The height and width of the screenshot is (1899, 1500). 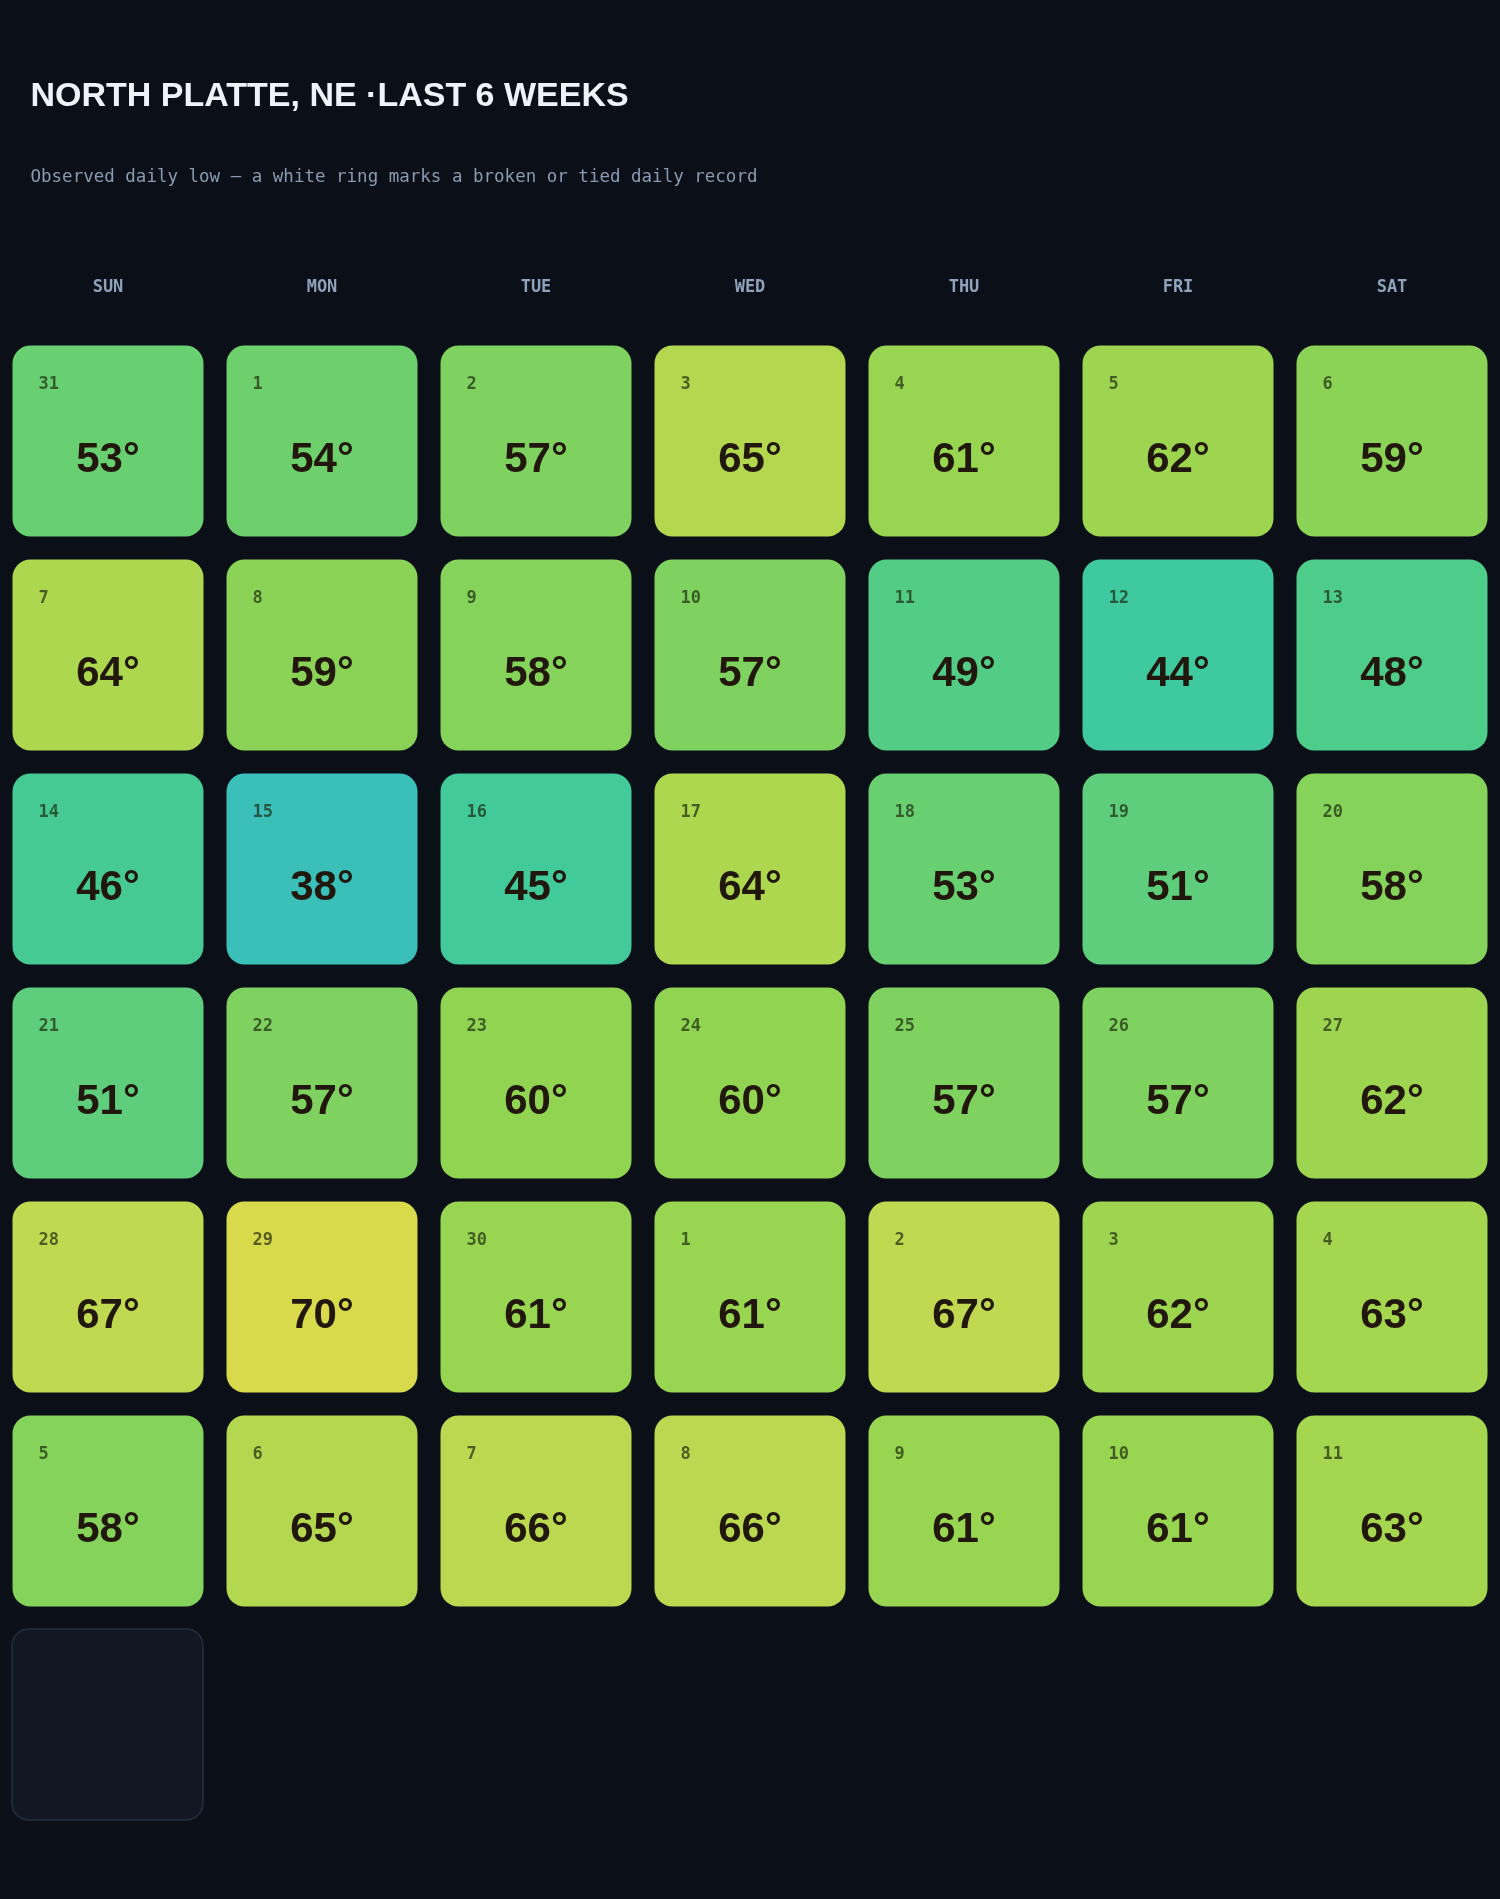 What do you see at coordinates (48, 811) in the screenshot?
I see `annotation: 14` at bounding box center [48, 811].